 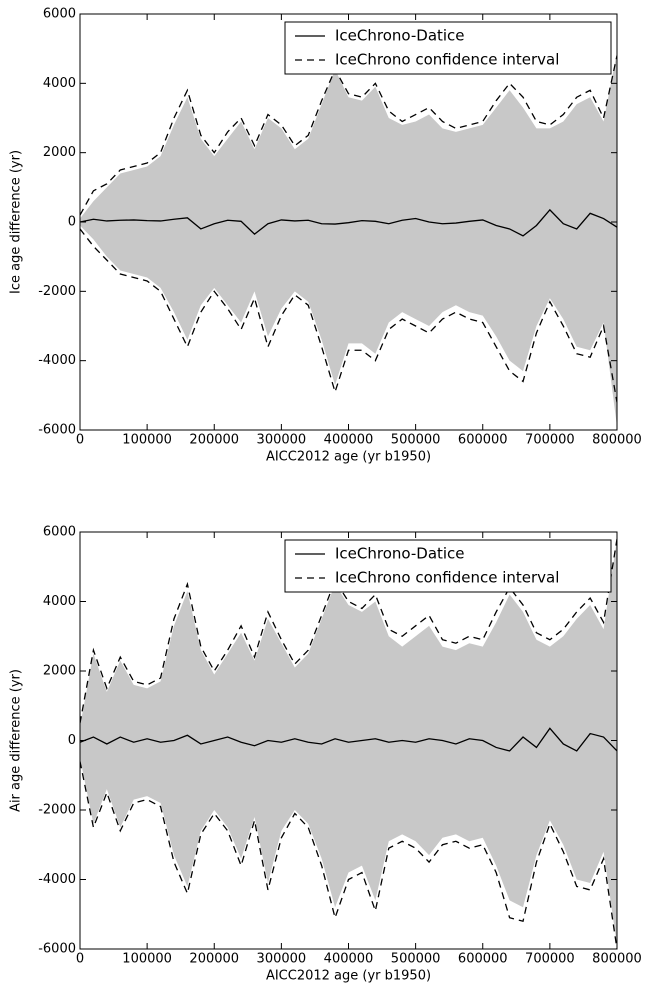 What do you see at coordinates (16, 740) in the screenshot?
I see `y-axis-label: Air age difference (yr)` at bounding box center [16, 740].